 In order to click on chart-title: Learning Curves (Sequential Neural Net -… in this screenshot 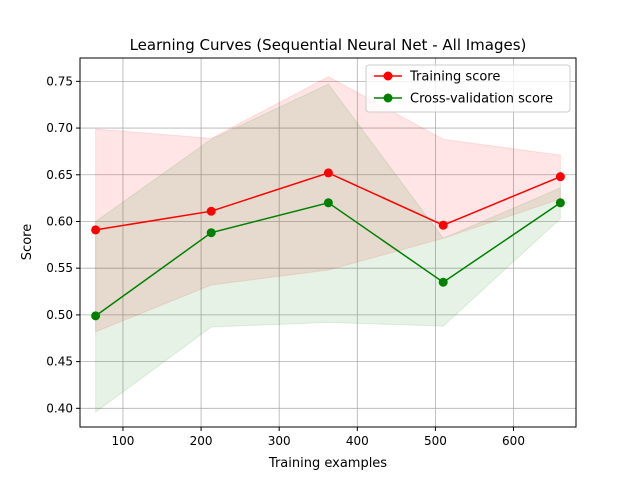, I will do `click(328, 45)`.